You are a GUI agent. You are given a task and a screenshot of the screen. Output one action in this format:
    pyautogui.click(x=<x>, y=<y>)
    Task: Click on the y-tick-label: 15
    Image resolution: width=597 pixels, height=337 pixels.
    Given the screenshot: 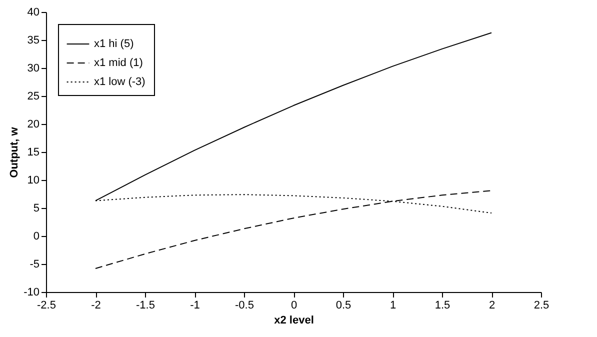 What is the action you would take?
    pyautogui.click(x=33, y=152)
    